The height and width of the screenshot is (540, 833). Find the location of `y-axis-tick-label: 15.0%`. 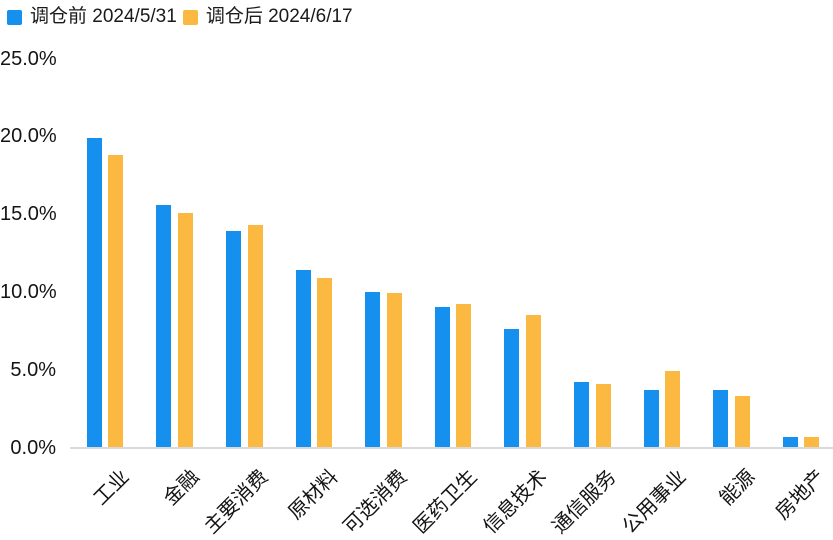

y-axis-tick-label: 15.0% is located at coordinates (28, 214).